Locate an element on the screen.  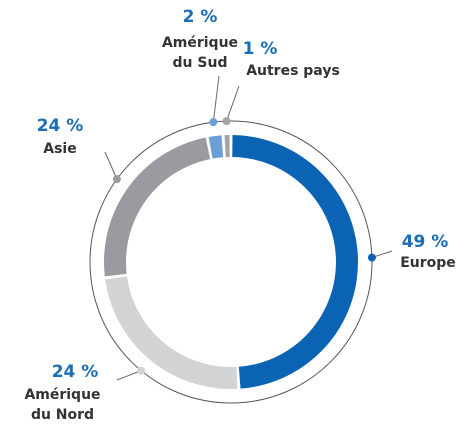
category-label: Amérique du Nord is located at coordinates (62, 405).